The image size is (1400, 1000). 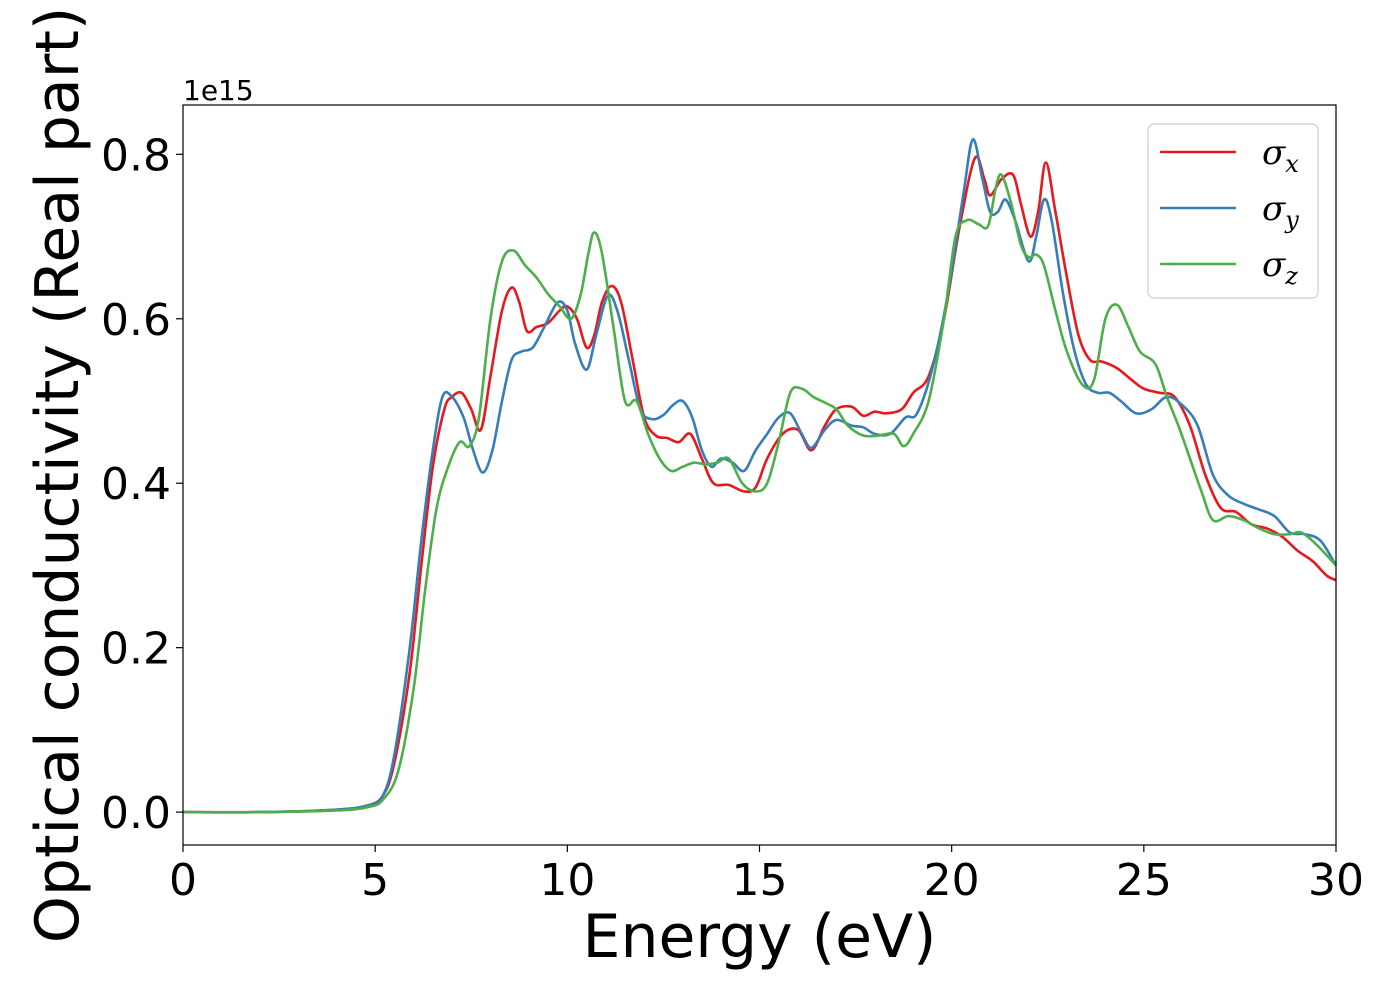 I want to click on y-tick-label: 0.2, so click(x=136, y=649).